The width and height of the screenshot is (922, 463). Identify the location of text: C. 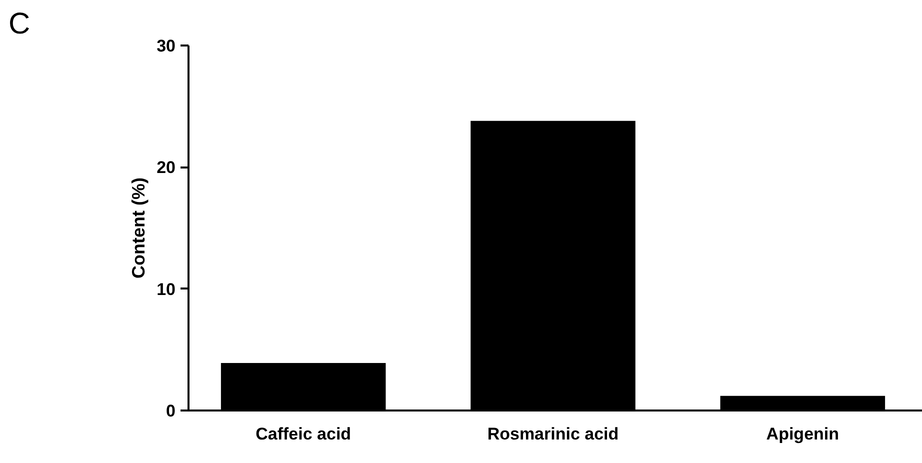
(19, 24).